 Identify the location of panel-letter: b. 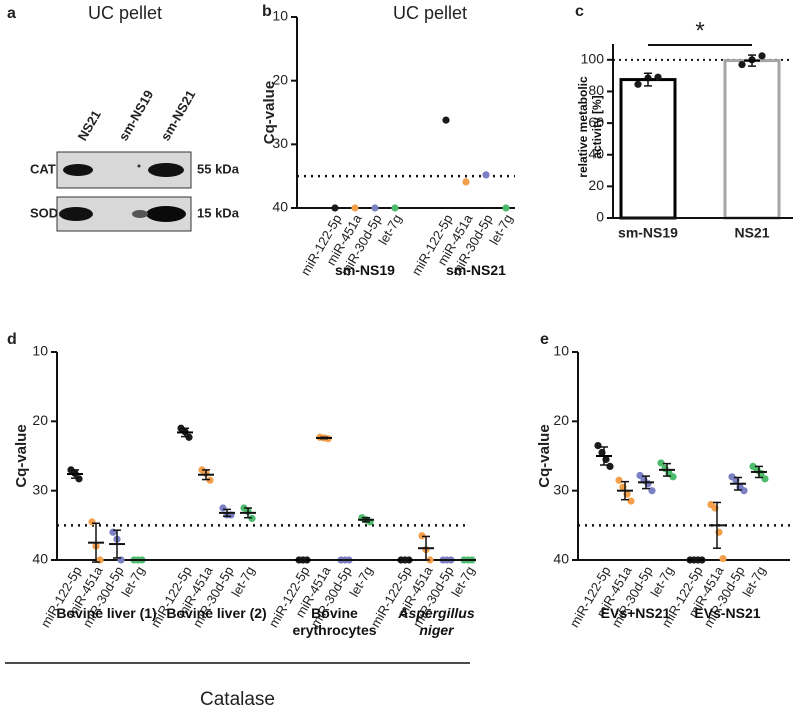
(267, 11).